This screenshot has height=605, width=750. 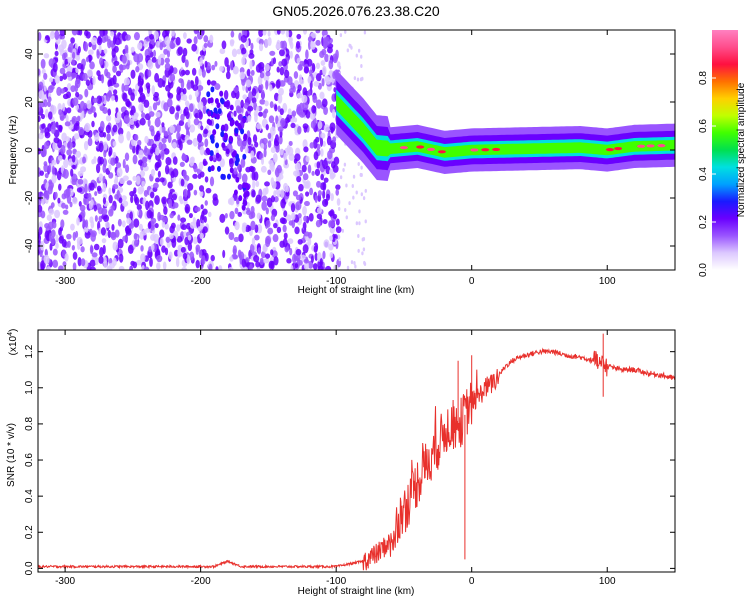 What do you see at coordinates (29, 568) in the screenshot?
I see `snr-y-tick-label: 0.0` at bounding box center [29, 568].